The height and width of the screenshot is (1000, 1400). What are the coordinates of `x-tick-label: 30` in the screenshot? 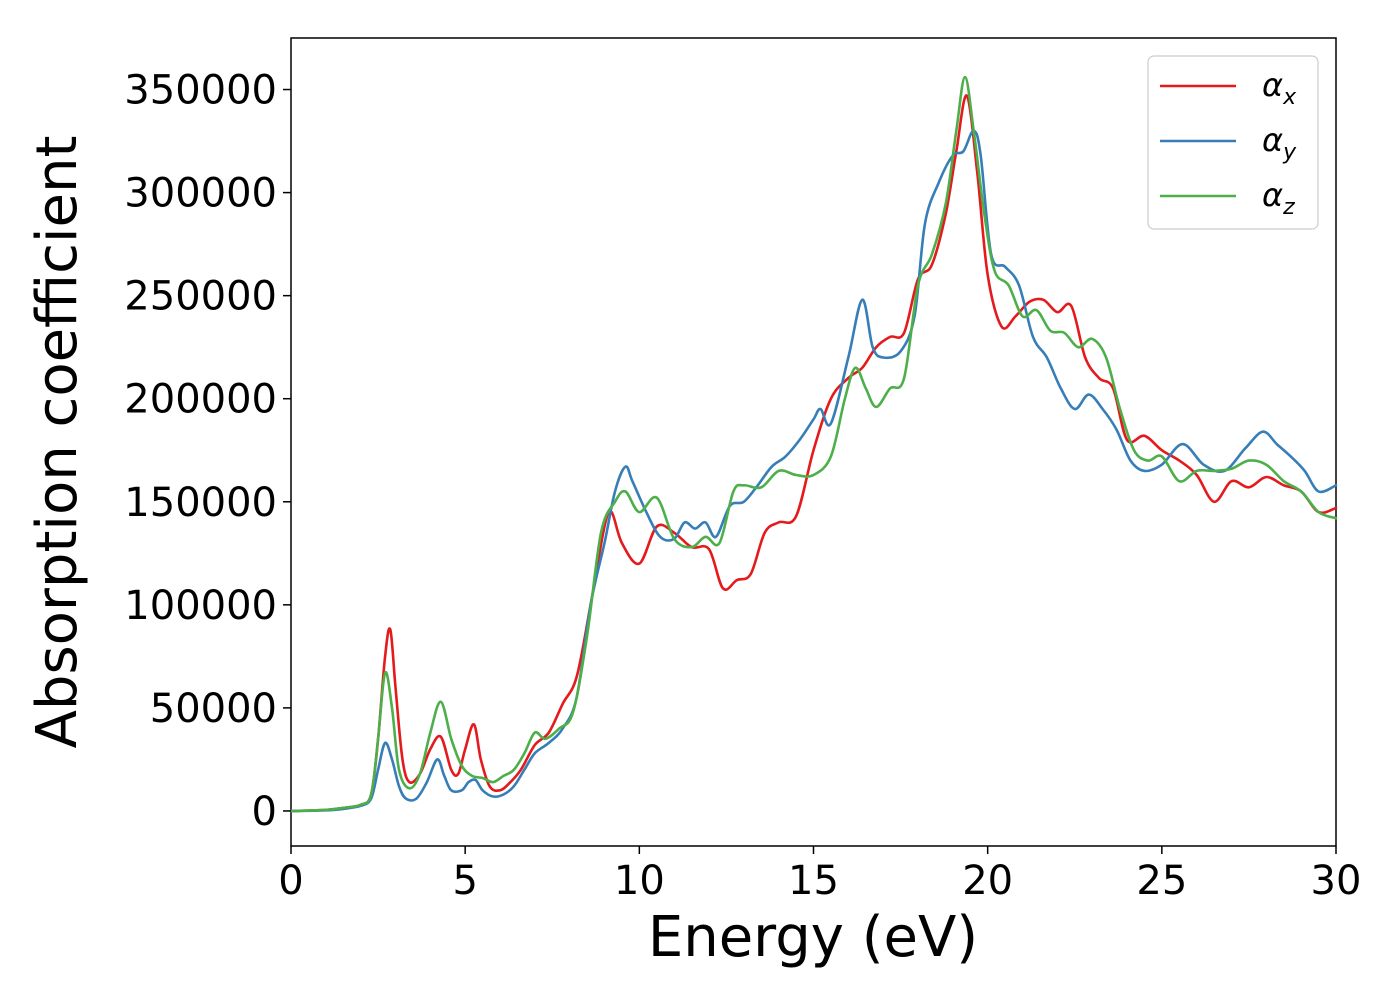 It's located at (1336, 881).